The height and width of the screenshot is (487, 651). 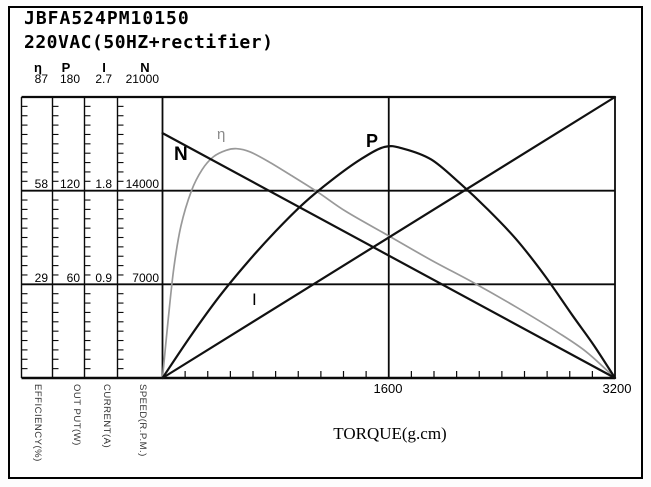 I want to click on page-title: JBFA524PM10150, so click(x=107, y=18).